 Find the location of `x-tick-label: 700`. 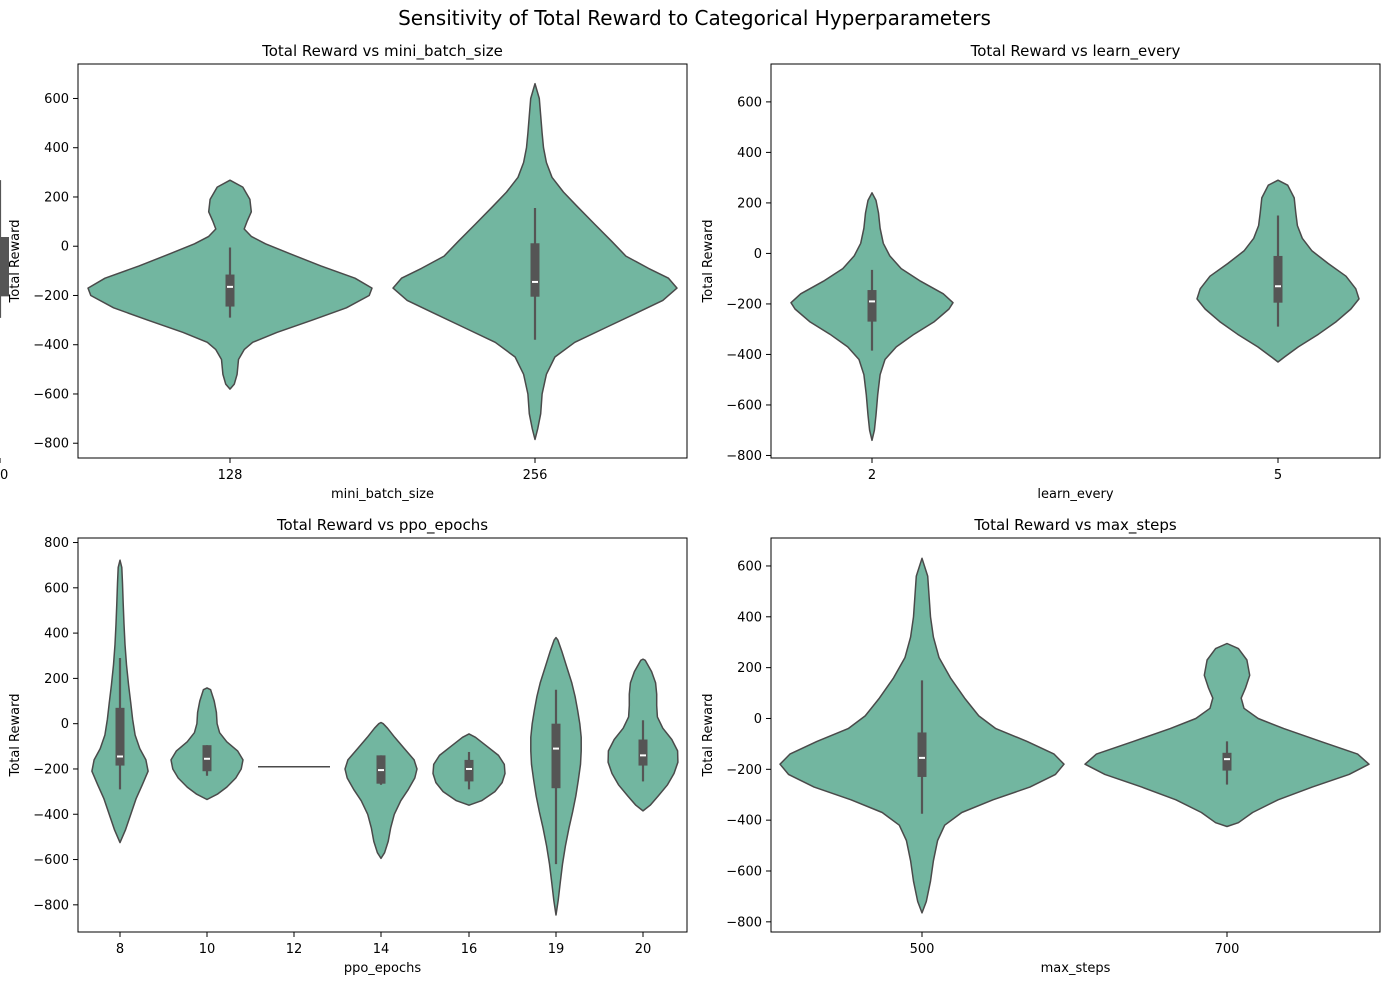

x-tick-label: 700 is located at coordinates (1227, 949).